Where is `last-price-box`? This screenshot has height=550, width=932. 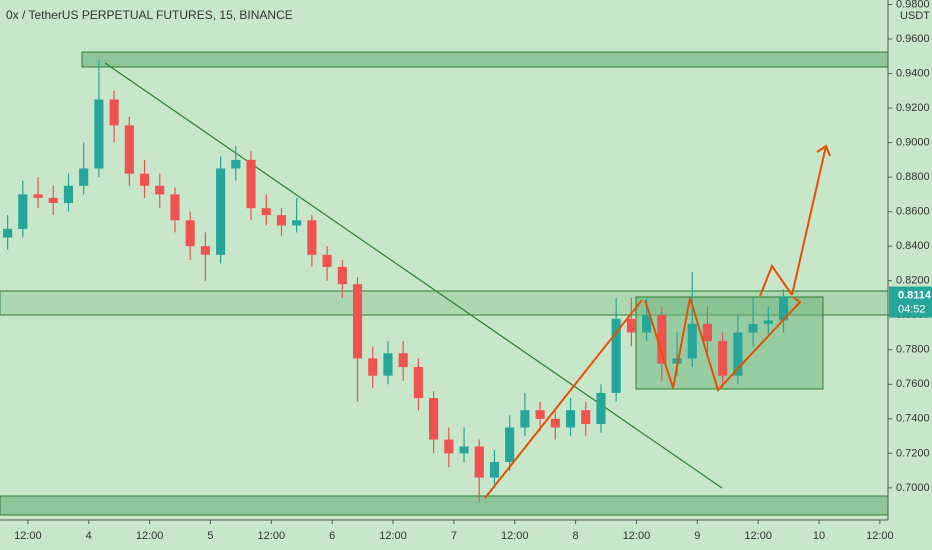
last-price-box is located at coordinates (910, 302).